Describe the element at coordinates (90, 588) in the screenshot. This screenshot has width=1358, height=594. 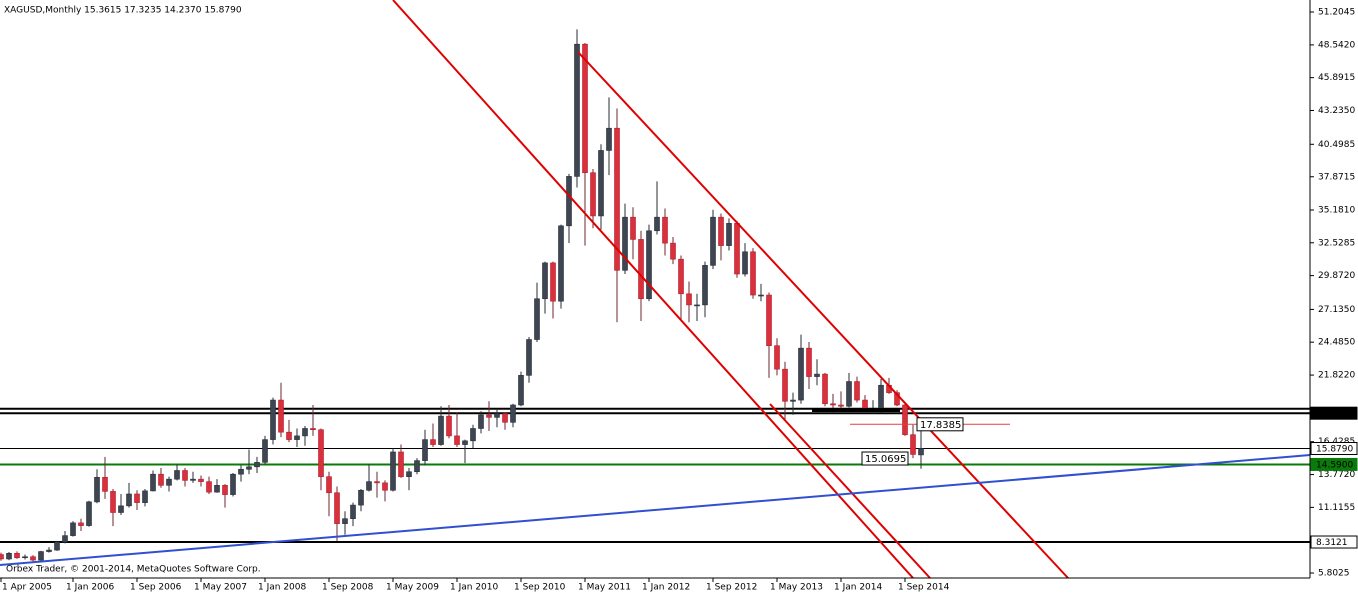
I see `x-tick-label: 1 Jan 2006` at that location.